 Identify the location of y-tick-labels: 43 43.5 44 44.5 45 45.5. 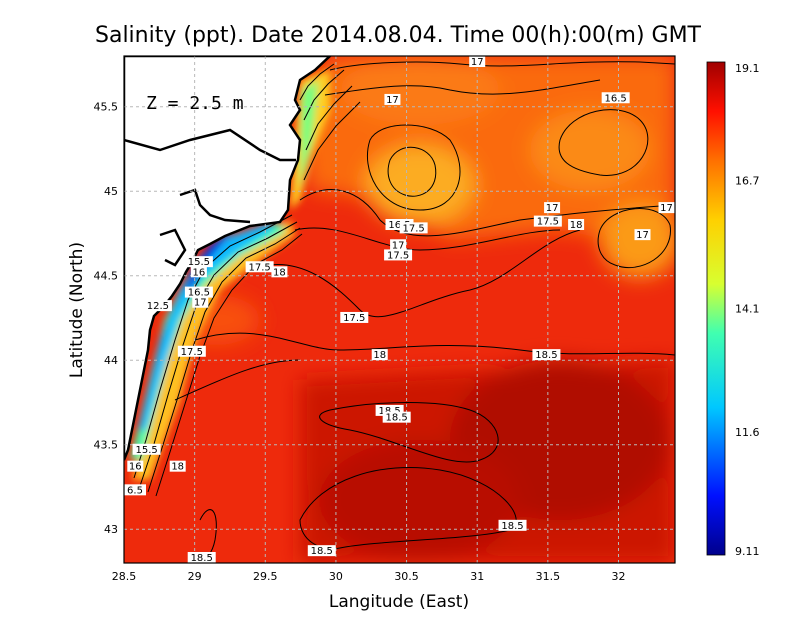
(106, 319).